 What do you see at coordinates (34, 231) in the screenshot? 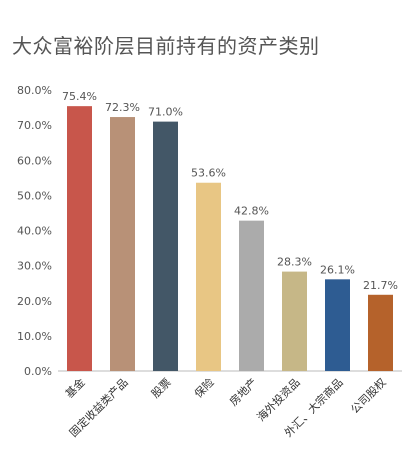
I see `y-tick-label: 40.0%` at bounding box center [34, 231].